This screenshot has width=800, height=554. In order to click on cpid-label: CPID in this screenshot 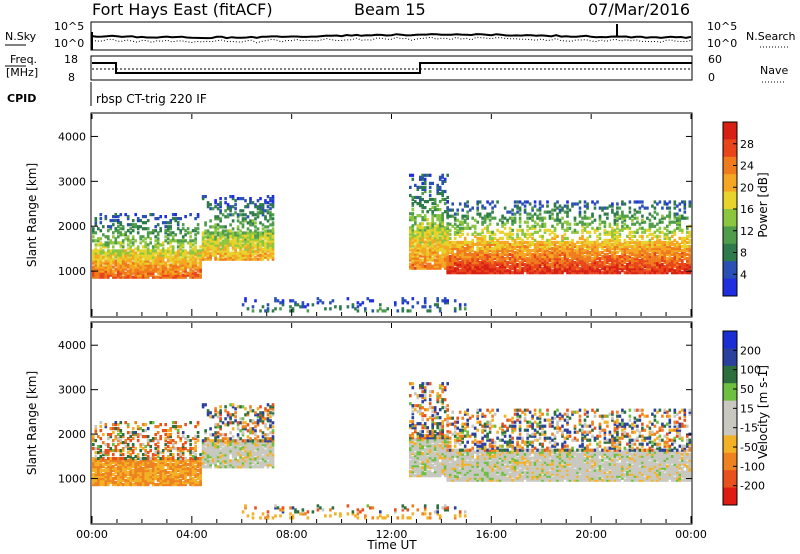, I will do `click(21, 98)`.